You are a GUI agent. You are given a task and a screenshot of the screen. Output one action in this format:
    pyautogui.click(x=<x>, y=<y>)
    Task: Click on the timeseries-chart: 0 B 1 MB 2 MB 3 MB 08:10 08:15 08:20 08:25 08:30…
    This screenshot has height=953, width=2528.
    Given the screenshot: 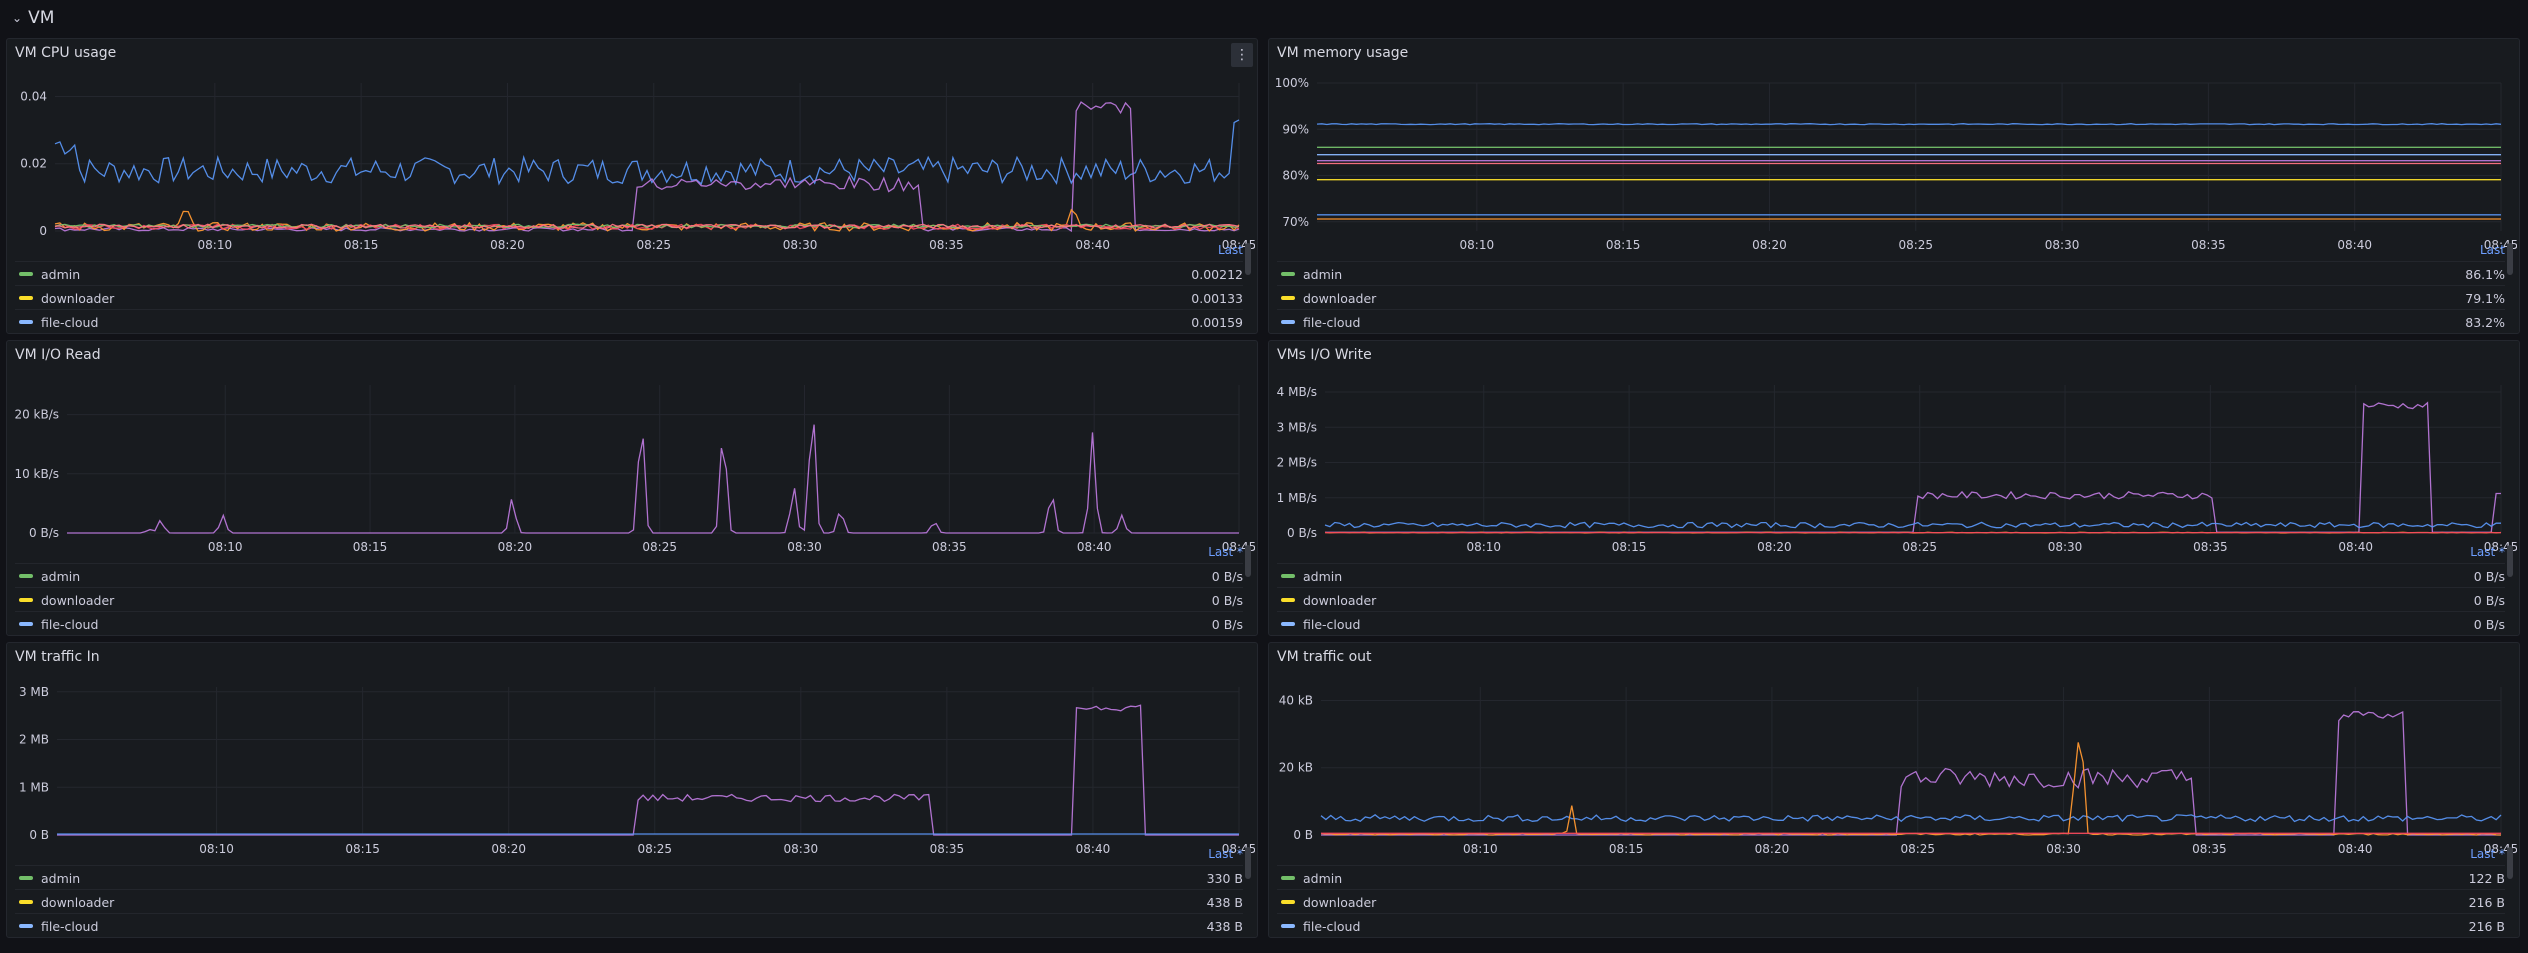 What is the action you would take?
    pyautogui.click(x=631, y=768)
    